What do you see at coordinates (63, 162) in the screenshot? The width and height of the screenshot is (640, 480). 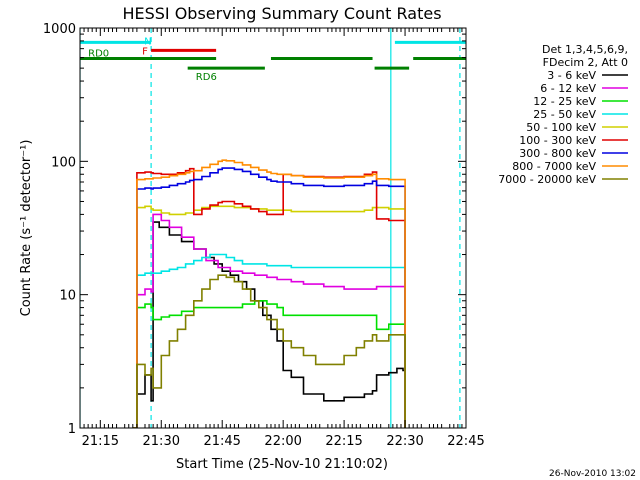 I see `y-tick-label-2: 100` at bounding box center [63, 162].